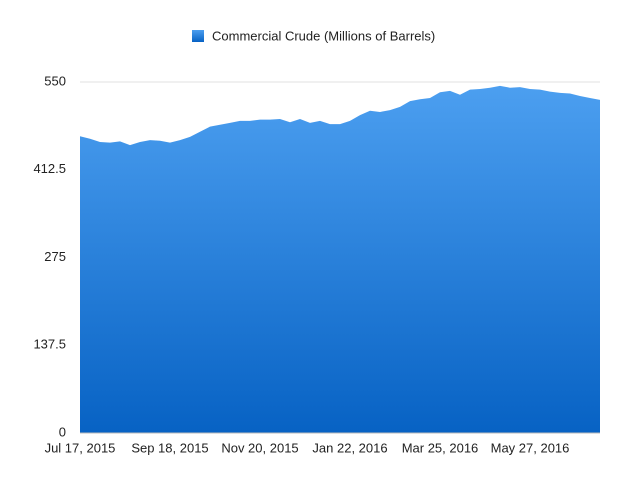  I want to click on x-tick-label: Jul 17, 2015, so click(80, 447).